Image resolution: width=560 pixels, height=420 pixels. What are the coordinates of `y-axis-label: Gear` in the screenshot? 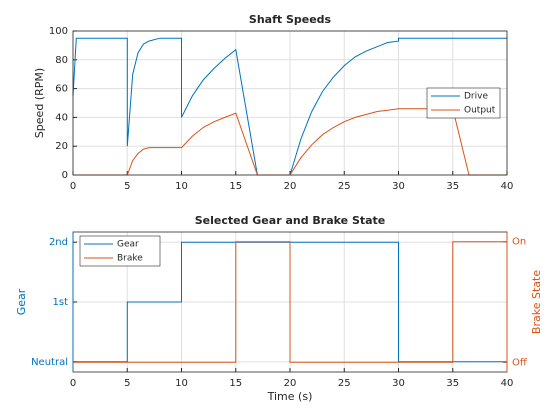 It's located at (21, 301).